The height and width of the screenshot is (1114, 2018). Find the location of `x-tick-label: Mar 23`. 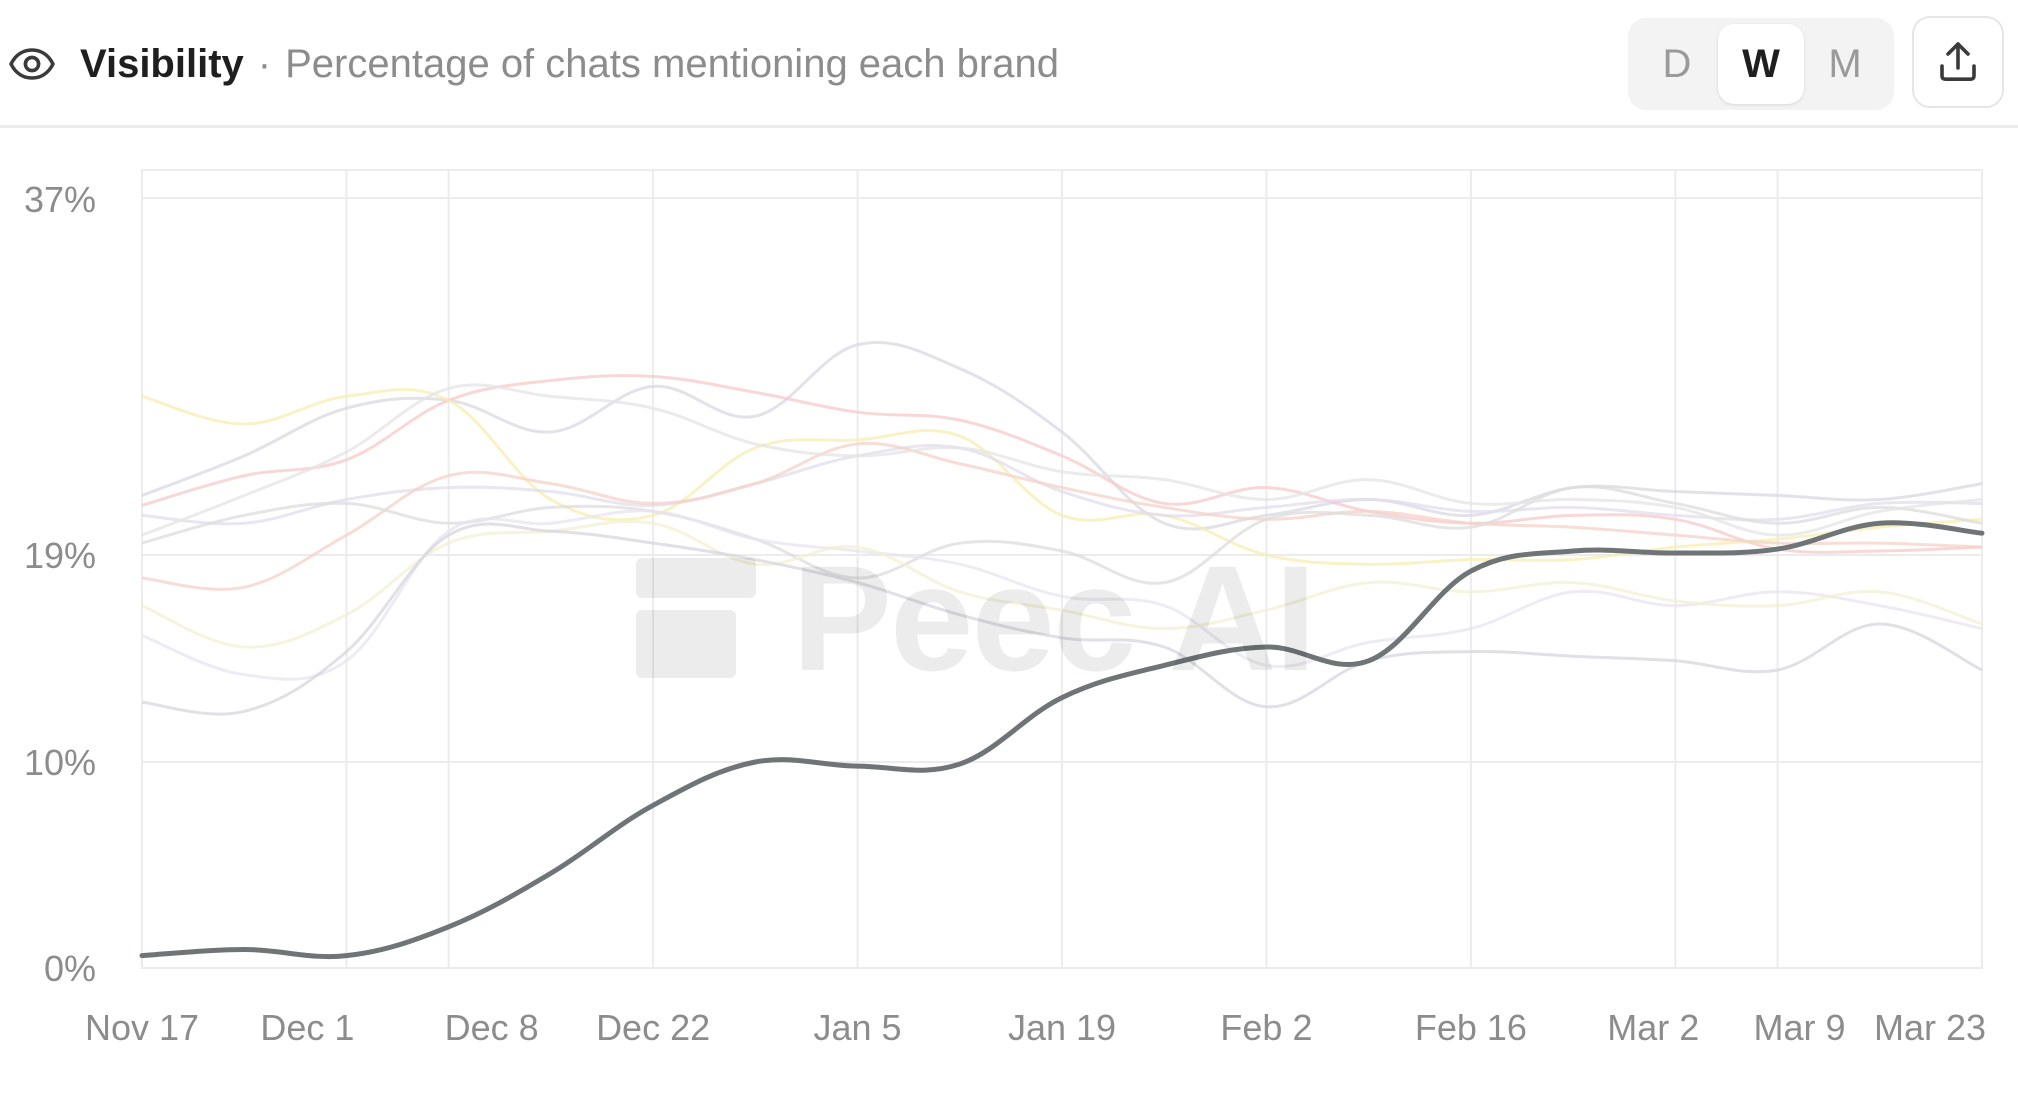

x-tick-label: Mar 23 is located at coordinates (1930, 1027).